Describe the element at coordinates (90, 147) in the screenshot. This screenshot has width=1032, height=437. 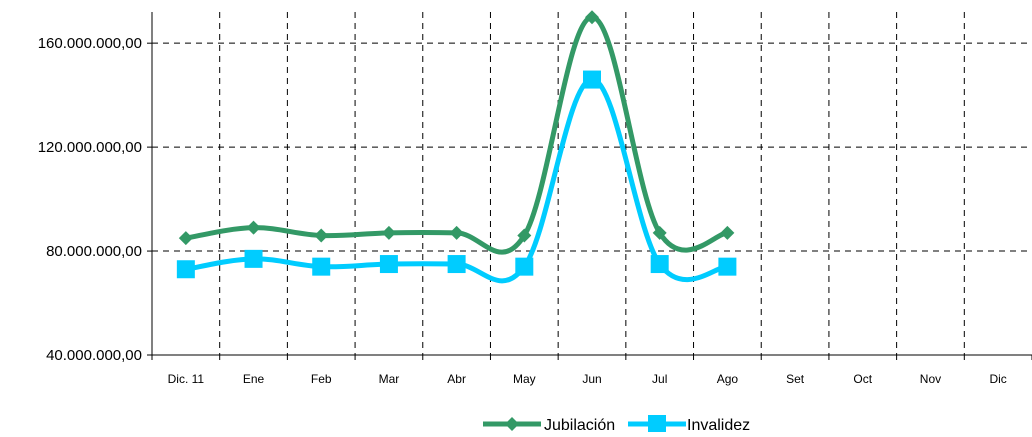
I see `y-tick-label: 120.000.000,00` at that location.